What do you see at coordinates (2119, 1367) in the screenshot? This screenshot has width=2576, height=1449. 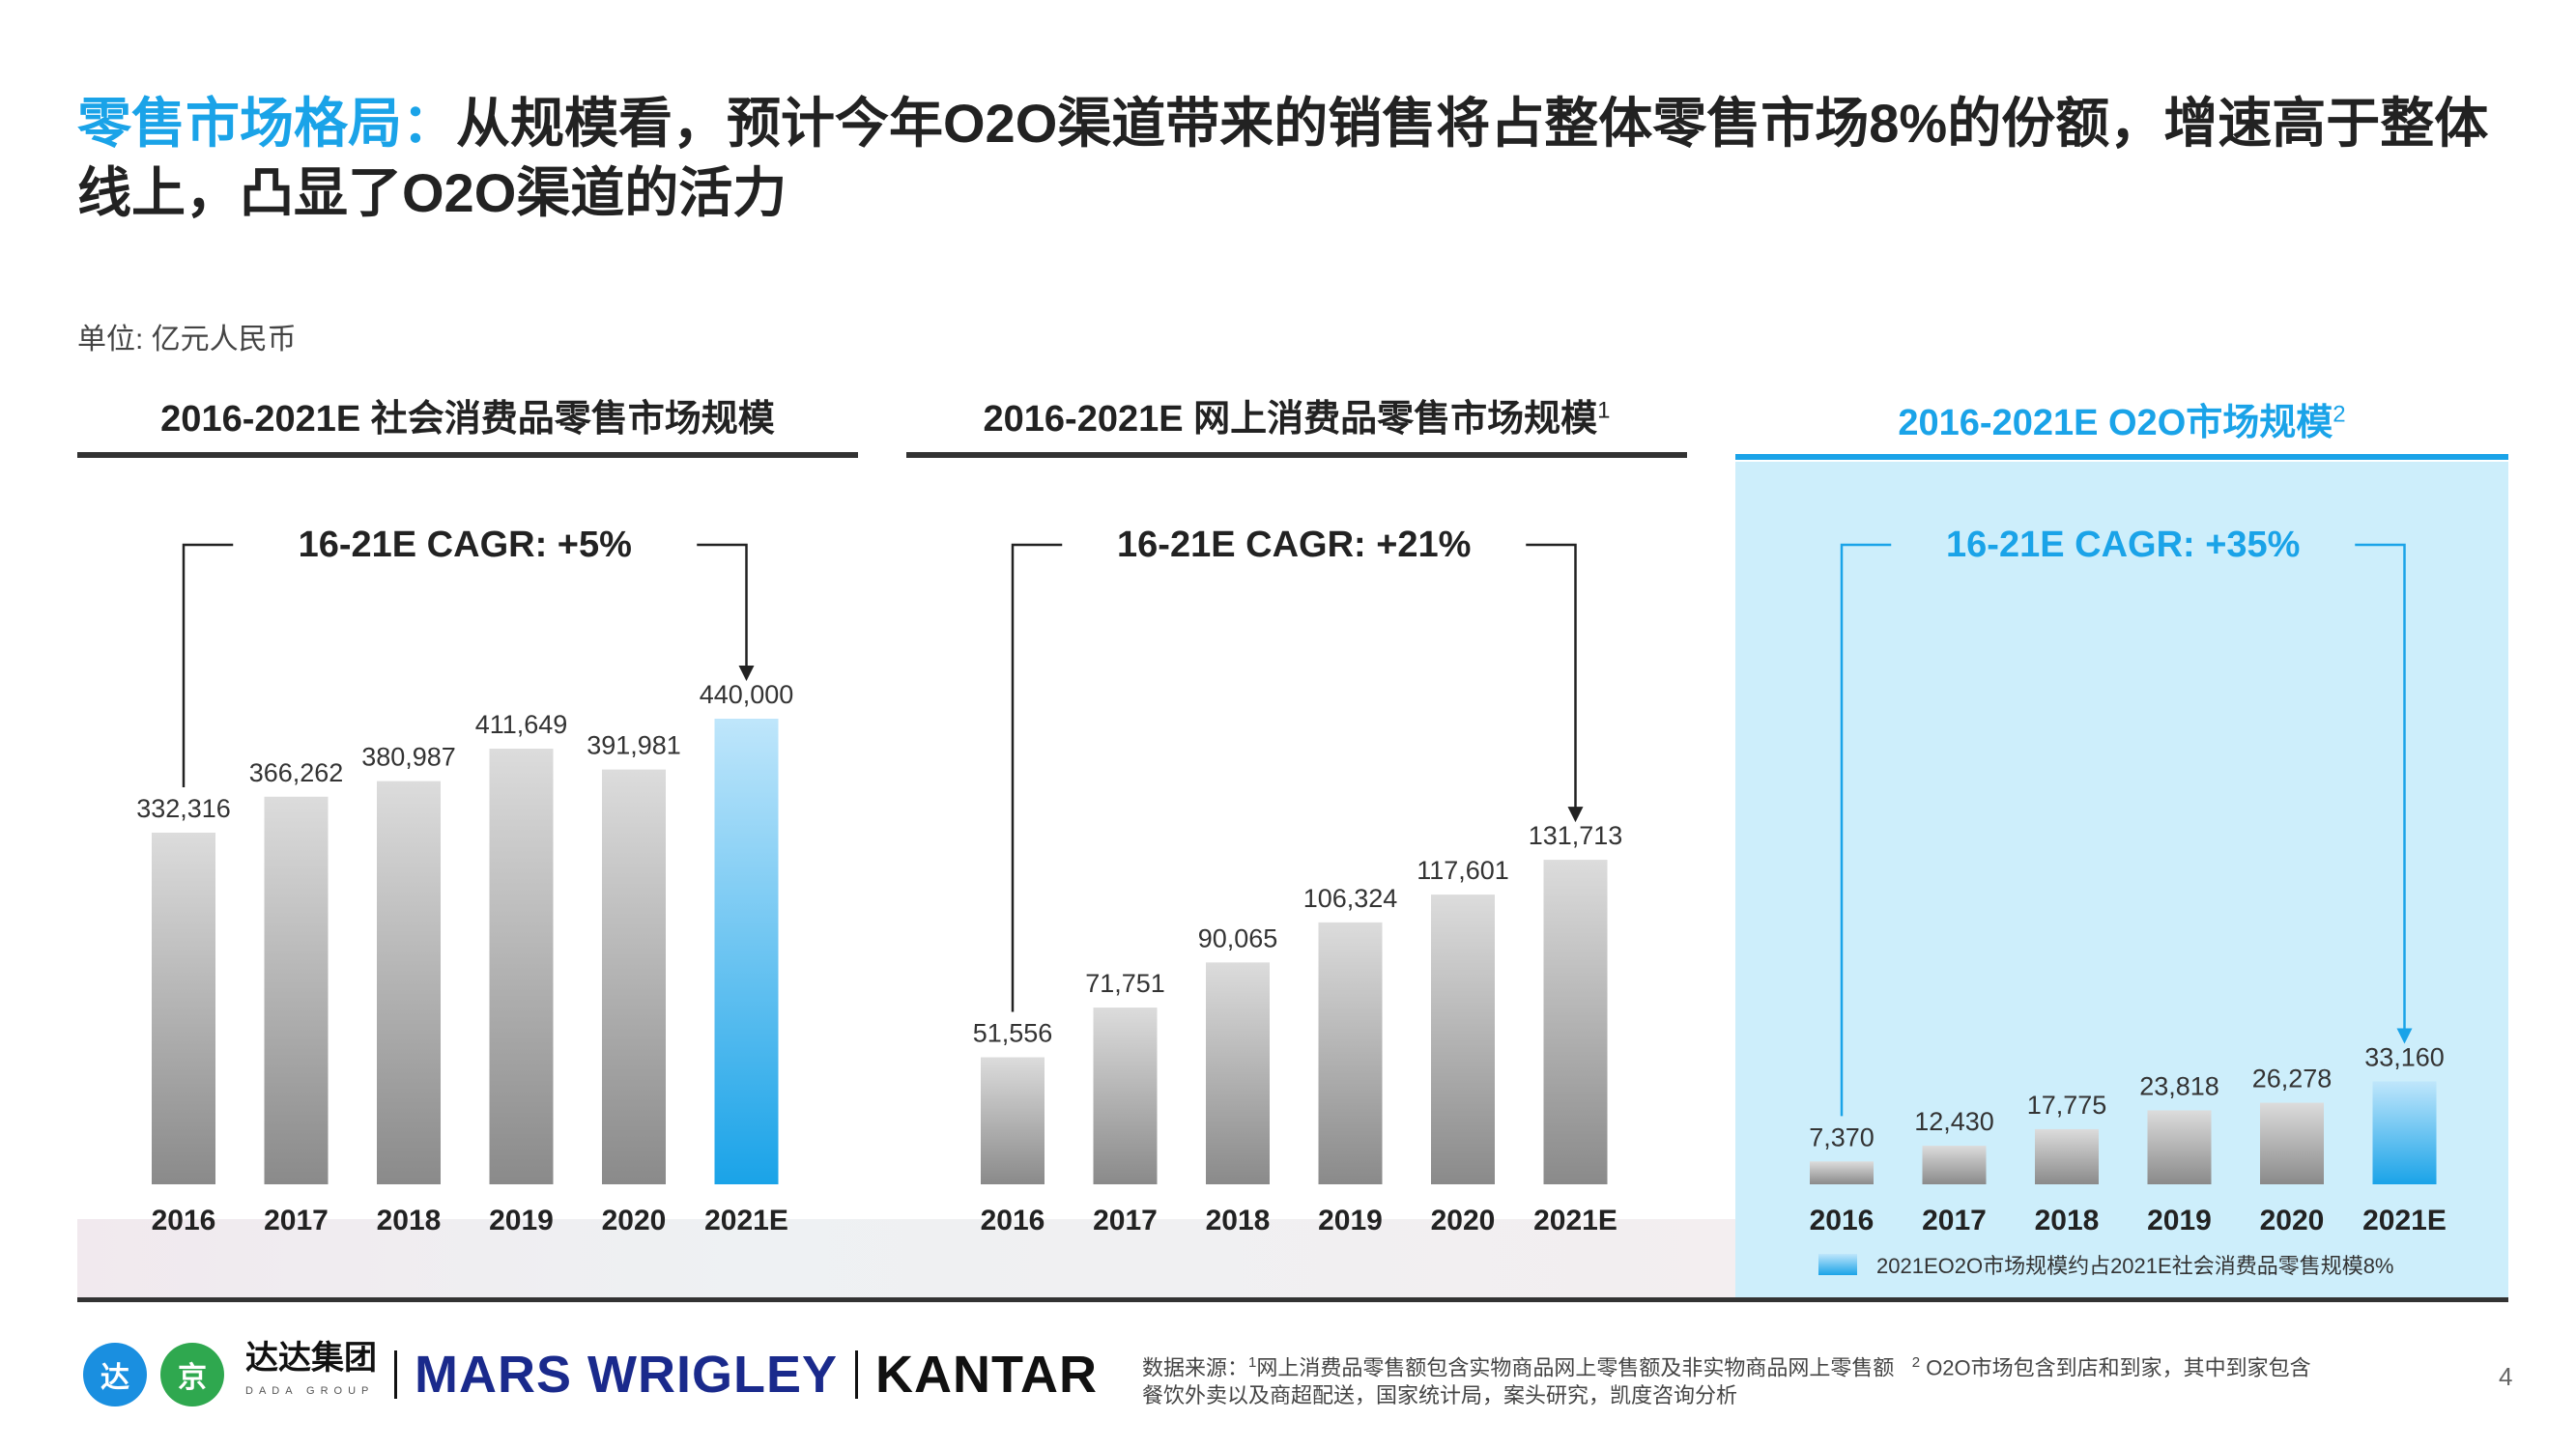 I see `source-note-2: O2O市场包含到店和到家，其中到家包含` at bounding box center [2119, 1367].